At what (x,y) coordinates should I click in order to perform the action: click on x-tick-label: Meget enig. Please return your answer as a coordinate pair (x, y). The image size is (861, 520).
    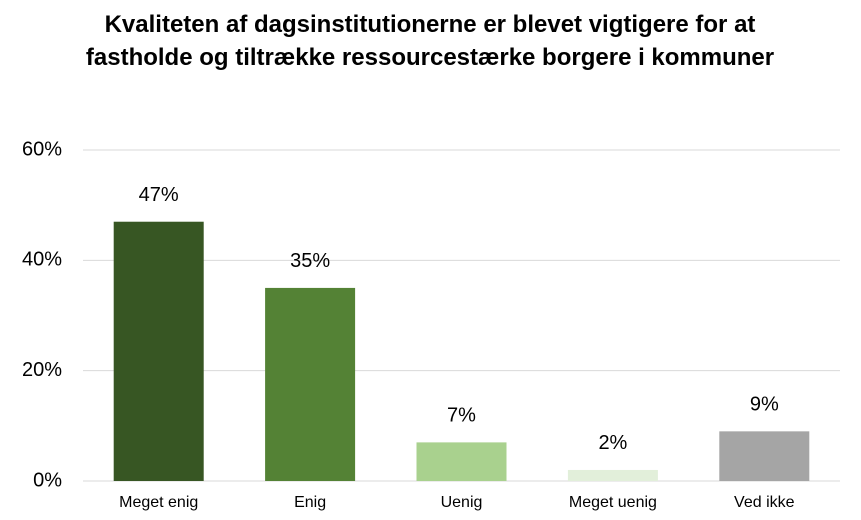
    Looking at the image, I should click on (158, 502).